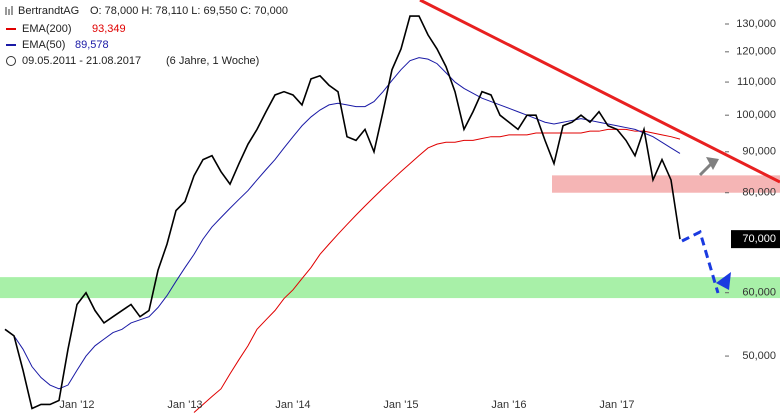 This screenshot has width=780, height=415. Describe the element at coordinates (756, 115) in the screenshot. I see `y-tick-label: 100,000` at that location.